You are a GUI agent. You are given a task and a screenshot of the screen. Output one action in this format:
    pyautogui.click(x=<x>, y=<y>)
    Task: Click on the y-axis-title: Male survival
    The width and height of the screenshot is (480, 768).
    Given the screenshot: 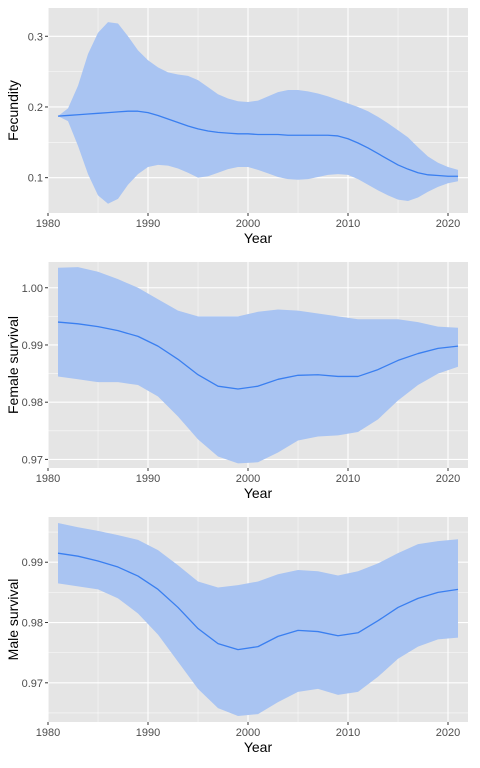 What is the action you would take?
    pyautogui.click(x=13, y=620)
    